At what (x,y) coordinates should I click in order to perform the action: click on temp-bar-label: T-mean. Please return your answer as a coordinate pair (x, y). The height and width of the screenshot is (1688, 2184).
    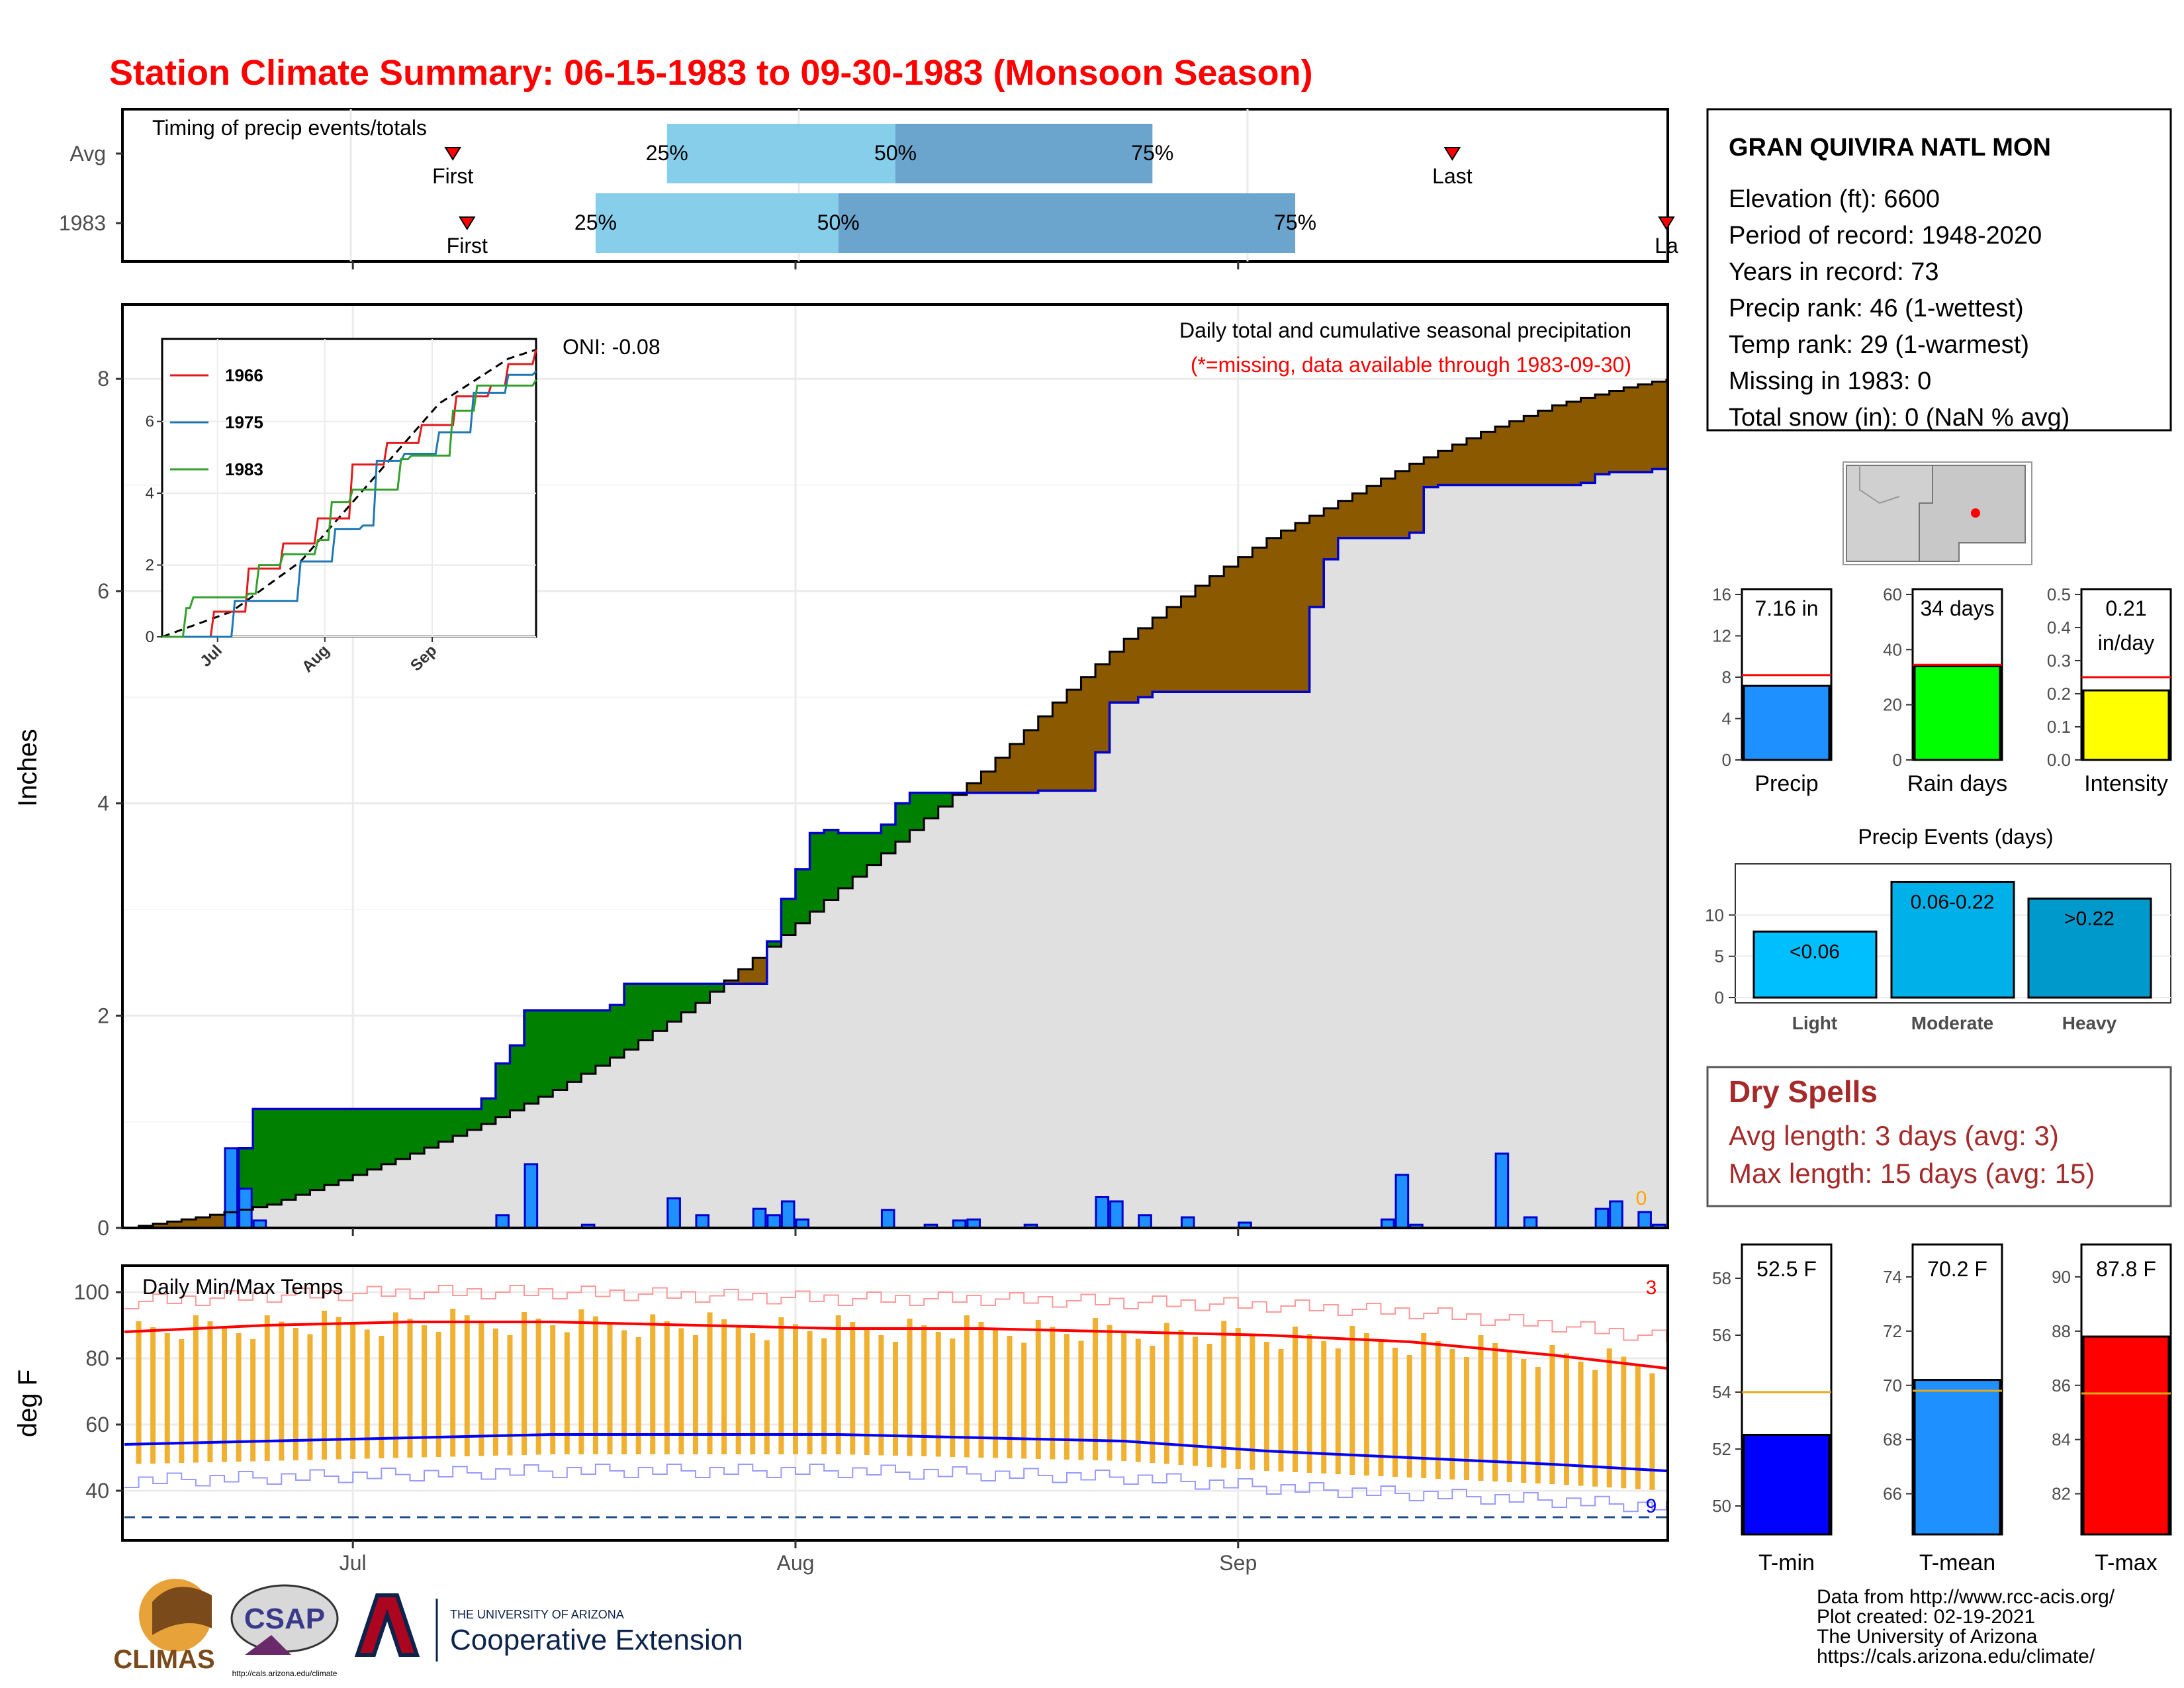
    Looking at the image, I should click on (1957, 1562).